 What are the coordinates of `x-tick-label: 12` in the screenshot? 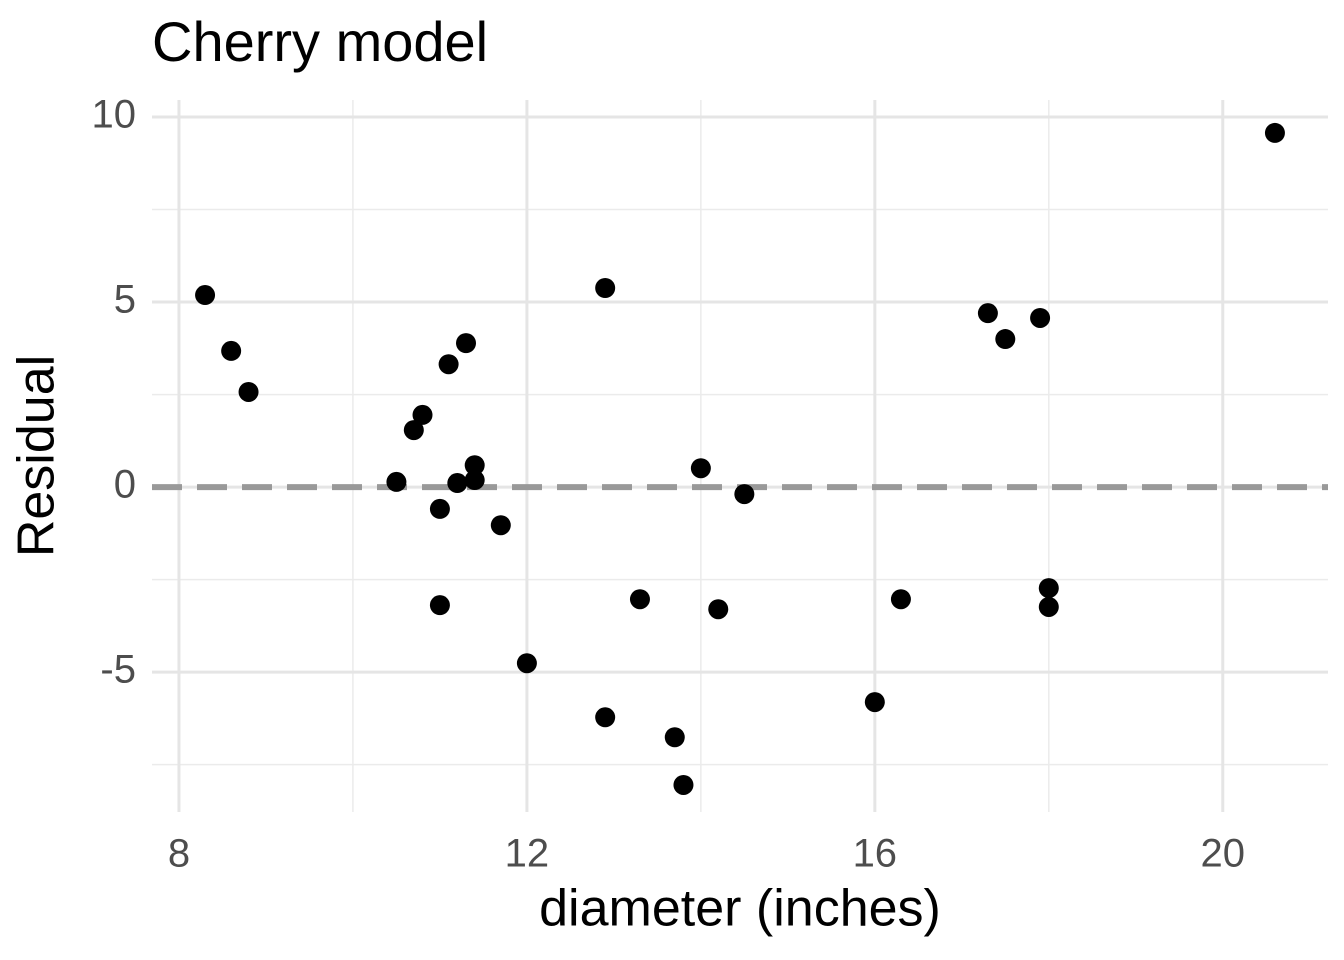 It's located at (527, 854).